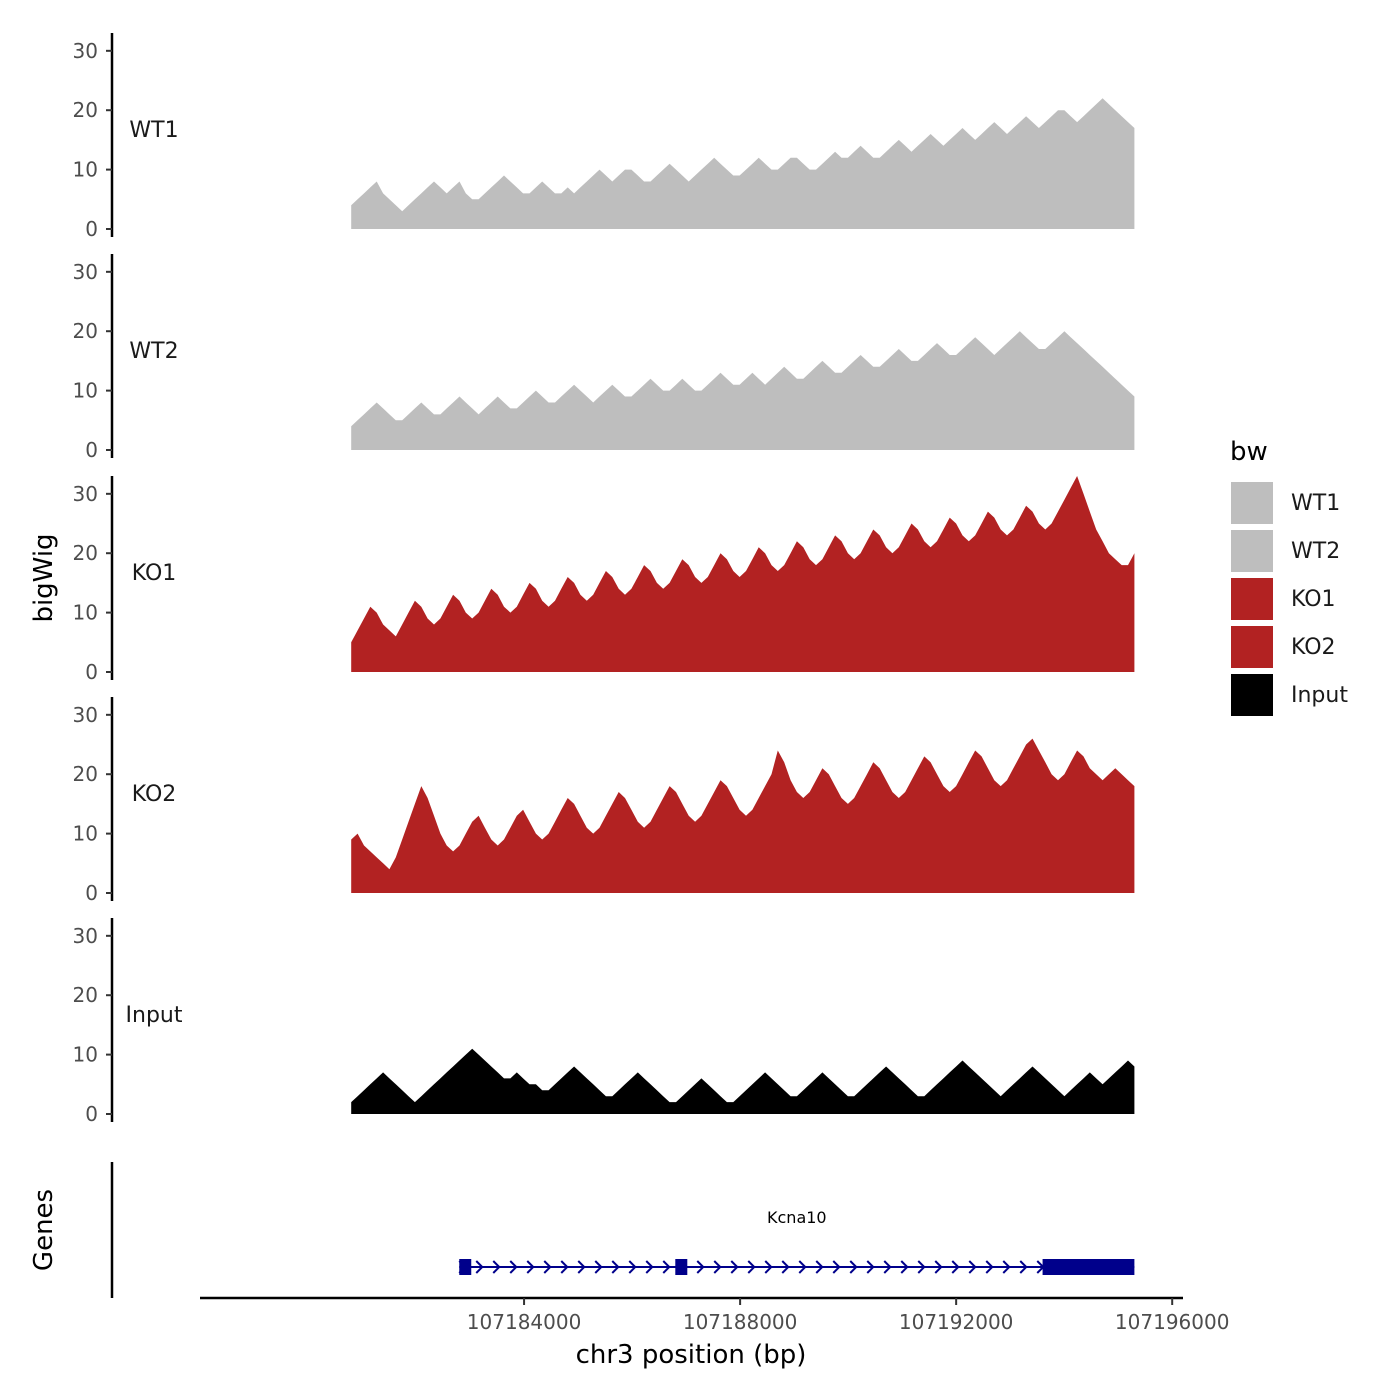 The height and width of the screenshot is (1400, 1400). I want to click on legend-label-wt2: WT2, so click(1315, 551).